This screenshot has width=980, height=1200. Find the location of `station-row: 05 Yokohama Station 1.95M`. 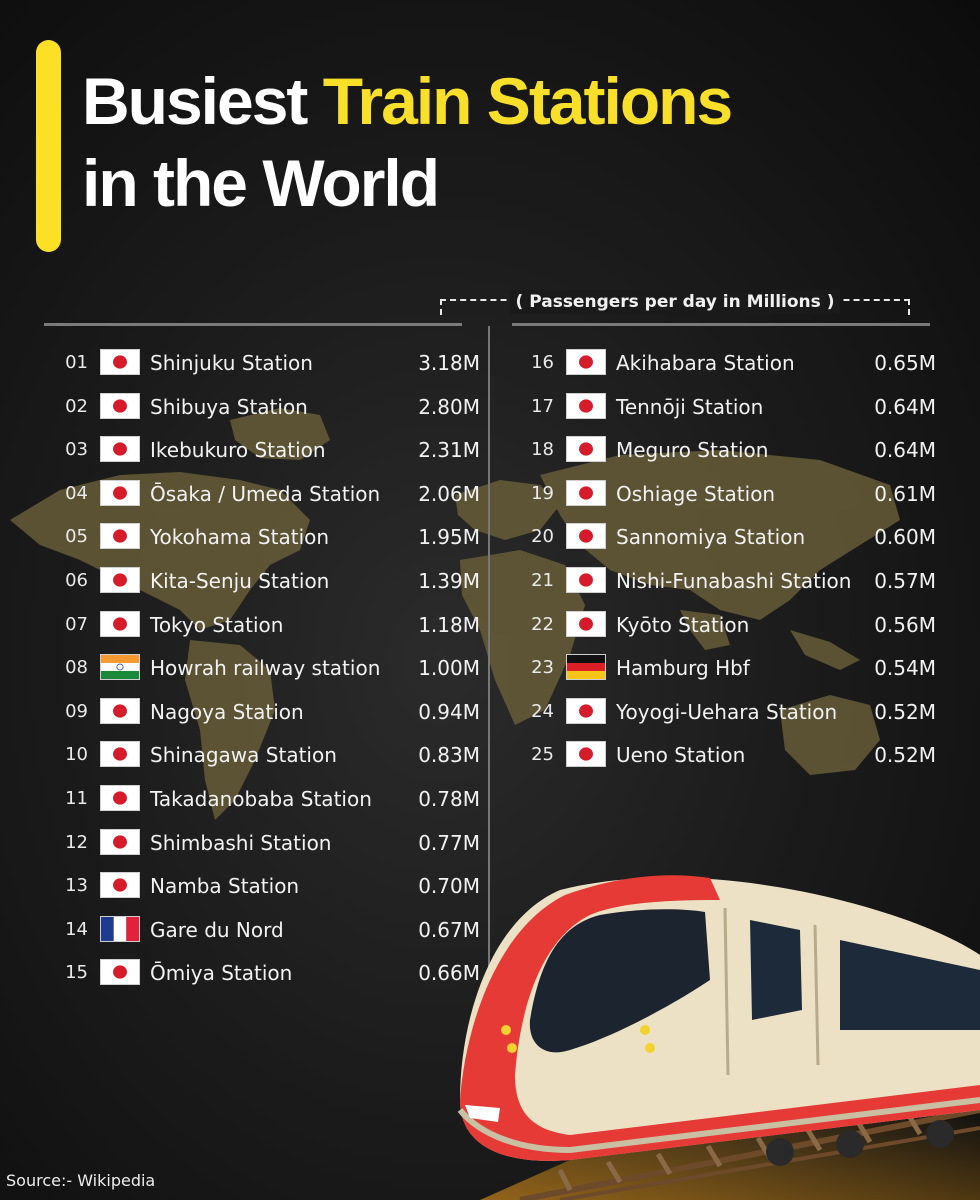

station-row: 05 Yokohama Station 1.95M is located at coordinates (269, 538).